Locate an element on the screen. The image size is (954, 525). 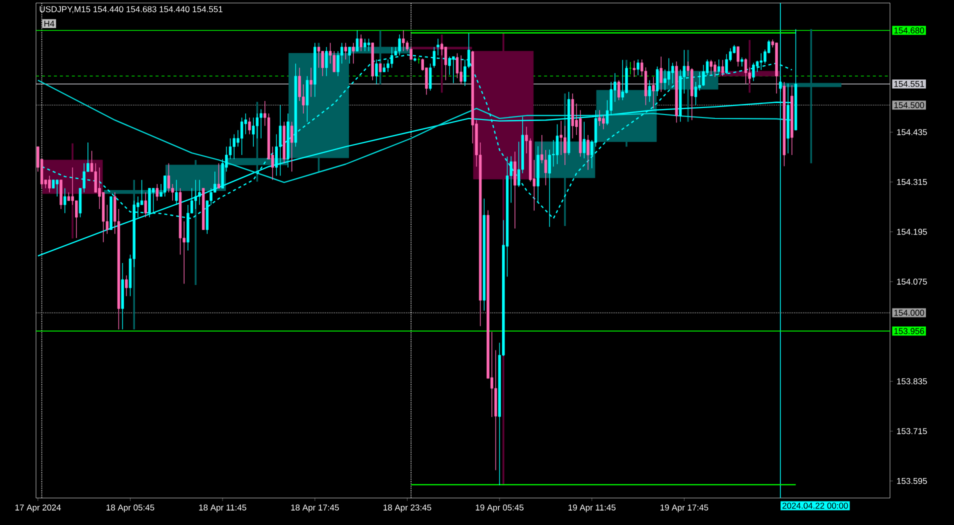
x-tick-label: 18 Apr 23:45 is located at coordinates (408, 508).